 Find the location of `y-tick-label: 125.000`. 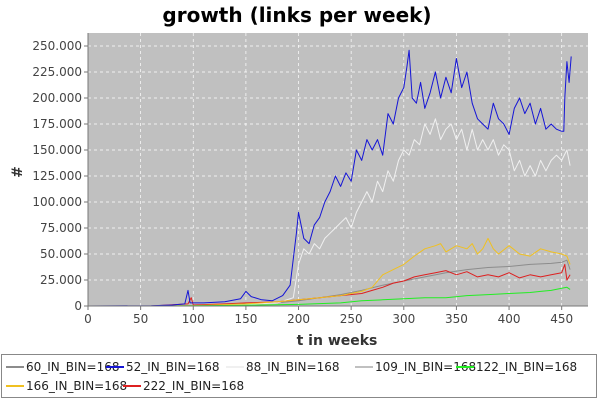

y-tick-label: 125.000 is located at coordinates (57, 176).